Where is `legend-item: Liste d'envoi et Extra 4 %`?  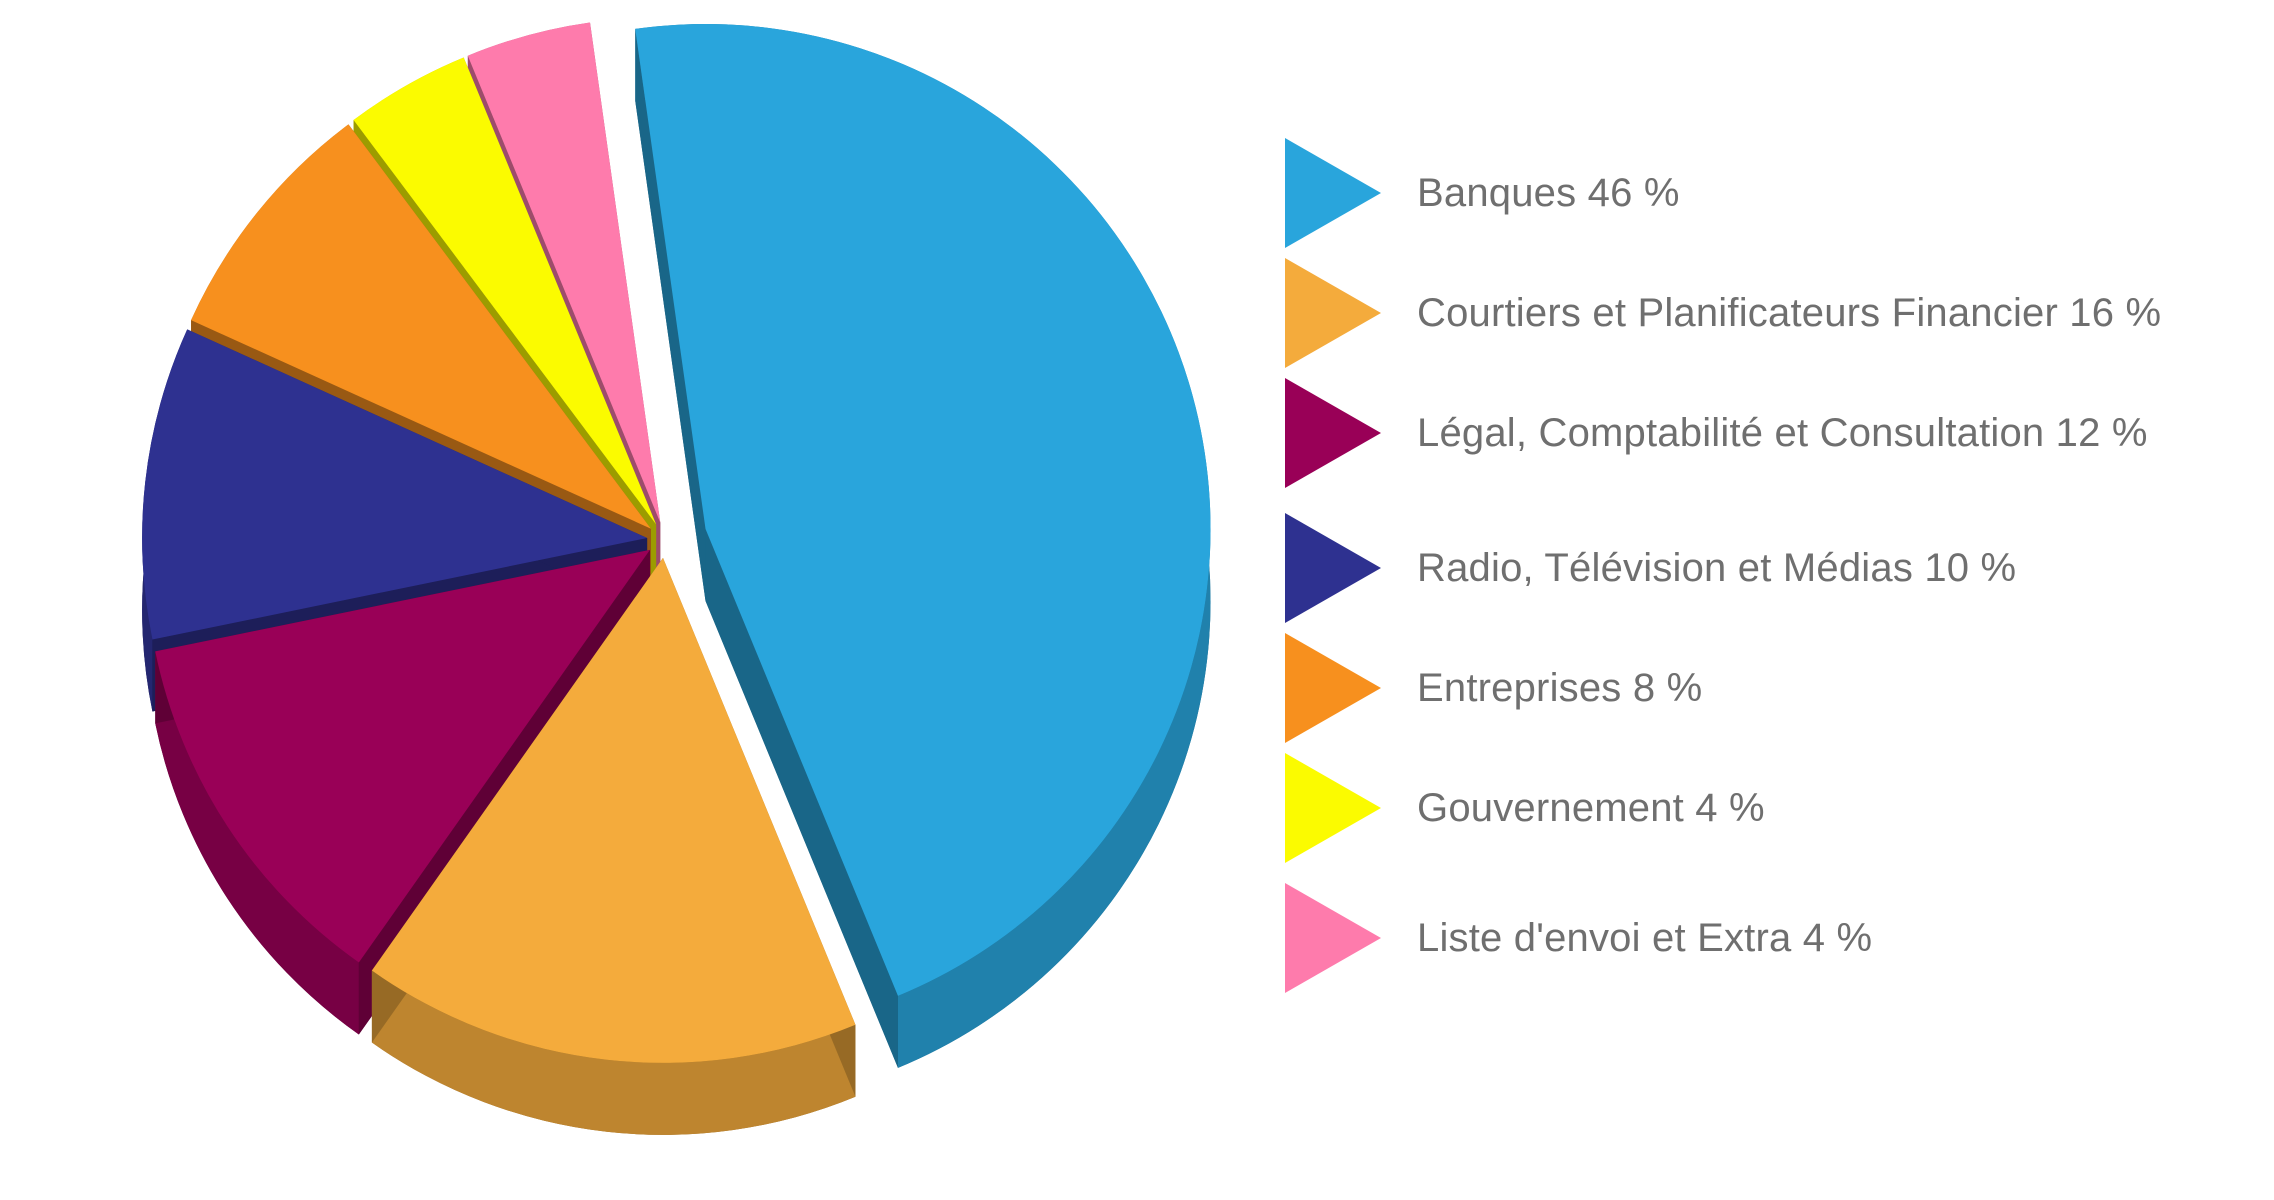
legend-item: Liste d'envoi et Extra 4 % is located at coordinates (1578, 938).